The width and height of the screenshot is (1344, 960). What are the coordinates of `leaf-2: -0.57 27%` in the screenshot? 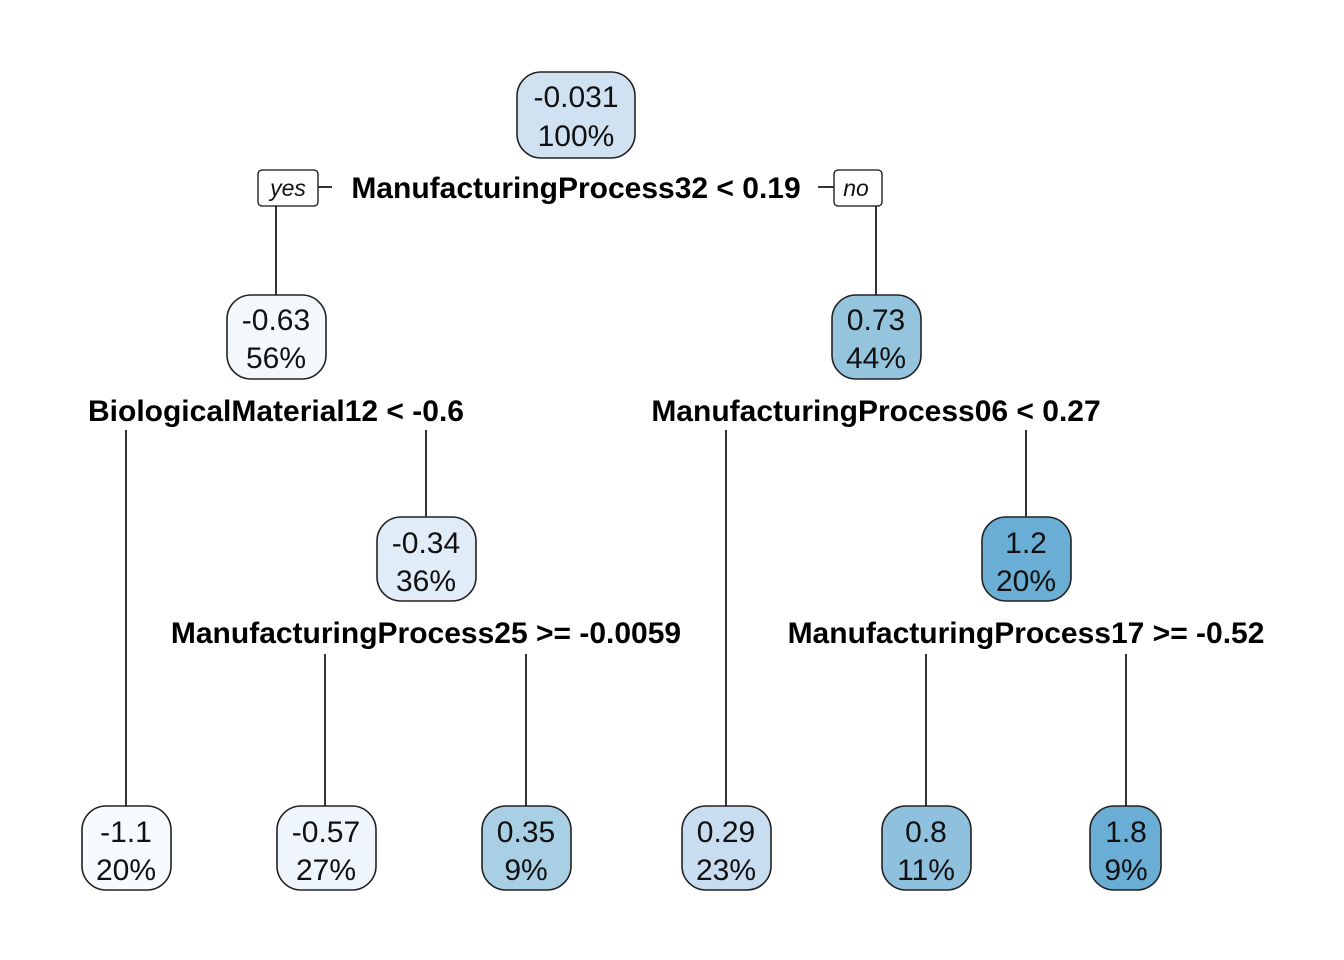 It's located at (326, 848).